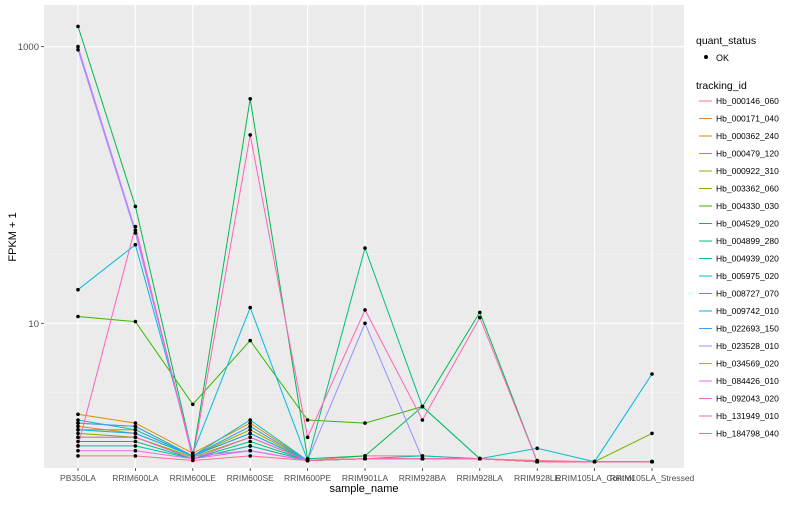  What do you see at coordinates (747, 311) in the screenshot?
I see `legend-item-label: Hb_009742_010` at bounding box center [747, 311].